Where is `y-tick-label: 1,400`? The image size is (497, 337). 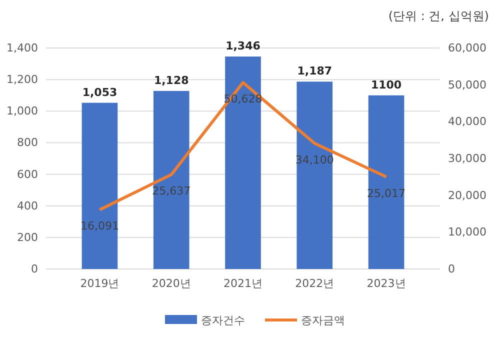 y-tick-label: 1,400 is located at coordinates (22, 48).